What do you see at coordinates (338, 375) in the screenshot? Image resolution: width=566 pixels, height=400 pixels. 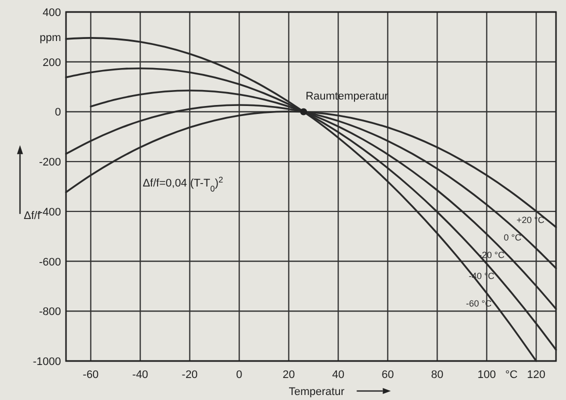 I see `x-tick-label: 40` at bounding box center [338, 375].